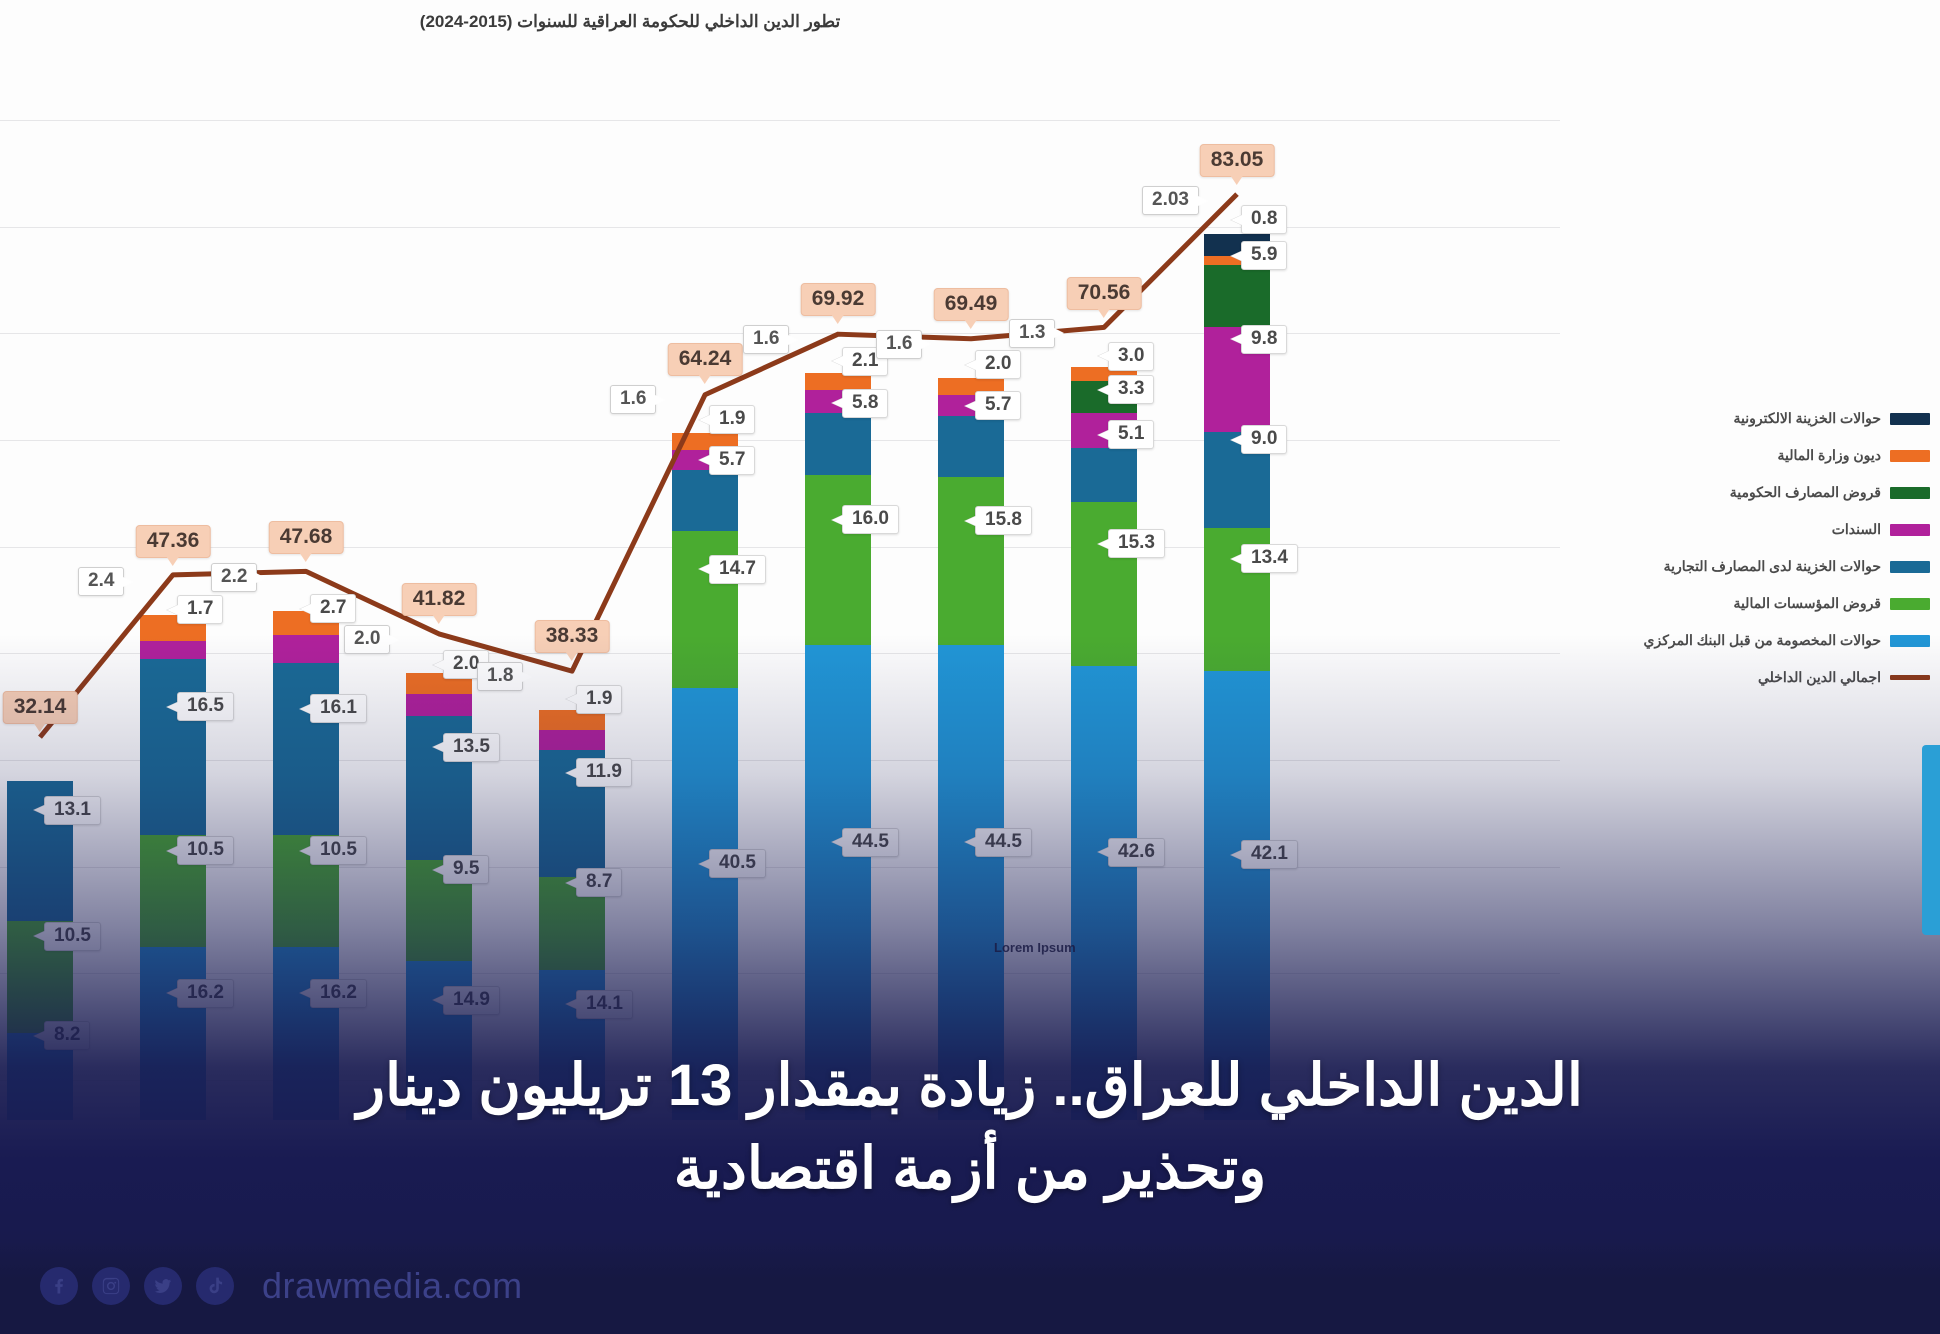 The width and height of the screenshot is (1940, 1334). I want to click on legend-item: قروض المصارف الحكومية, so click(1765, 492).